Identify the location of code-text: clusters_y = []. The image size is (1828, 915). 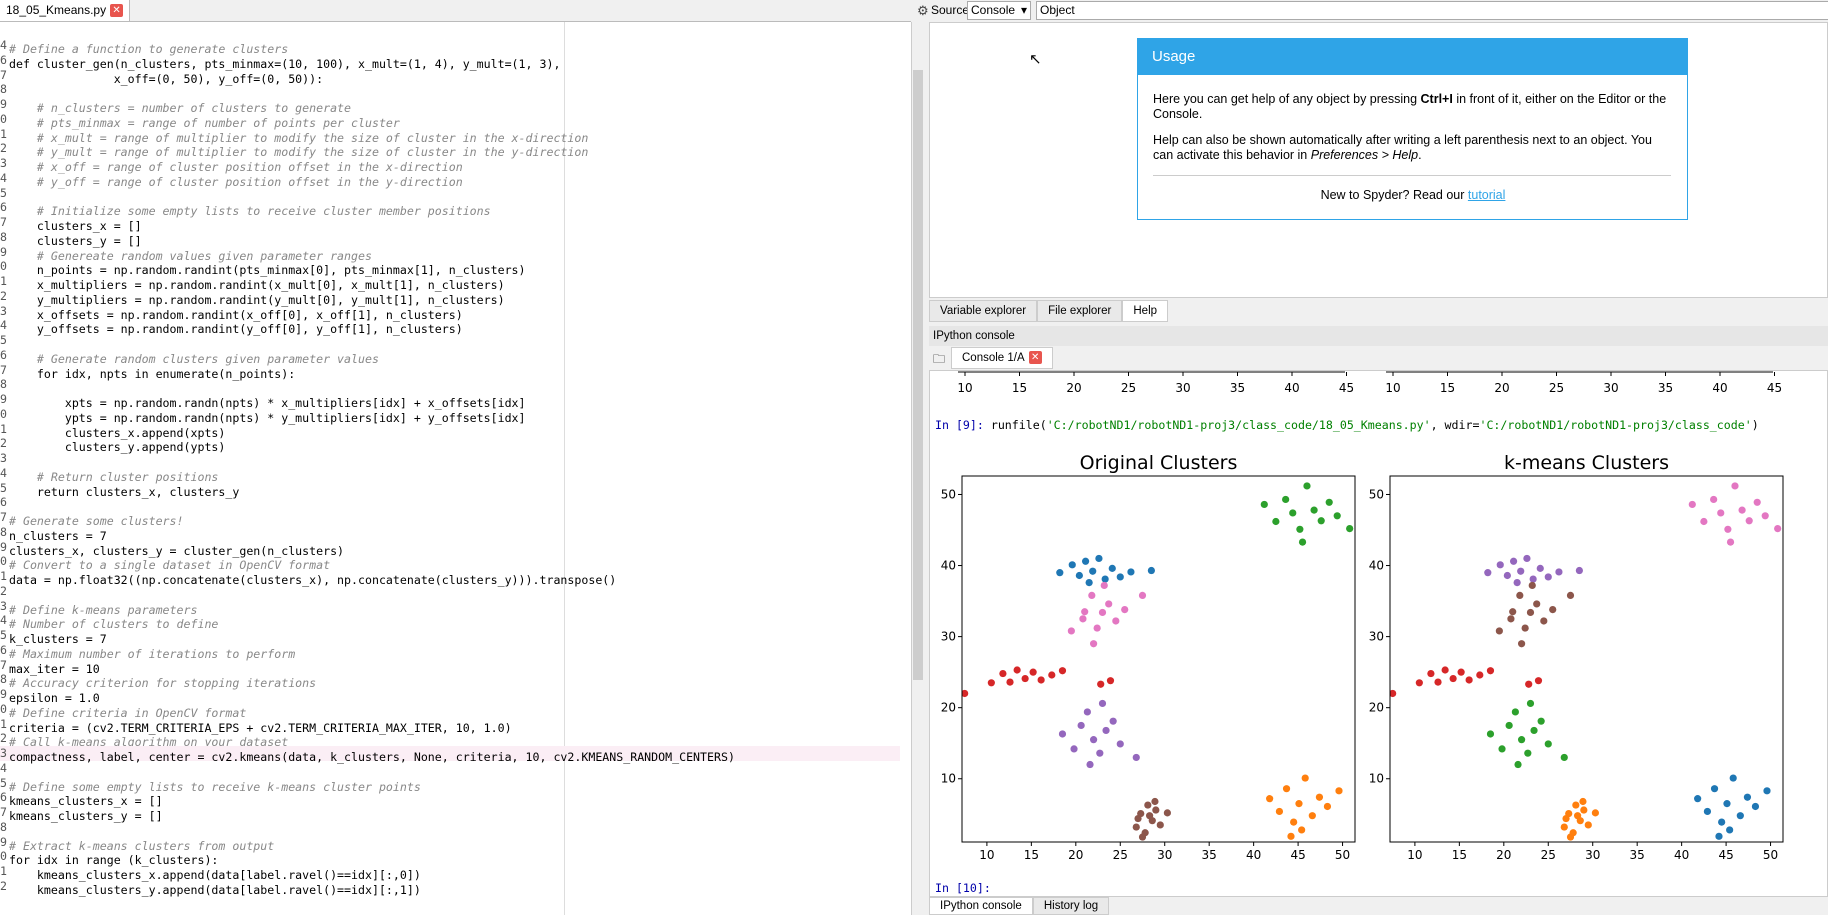
(75, 240).